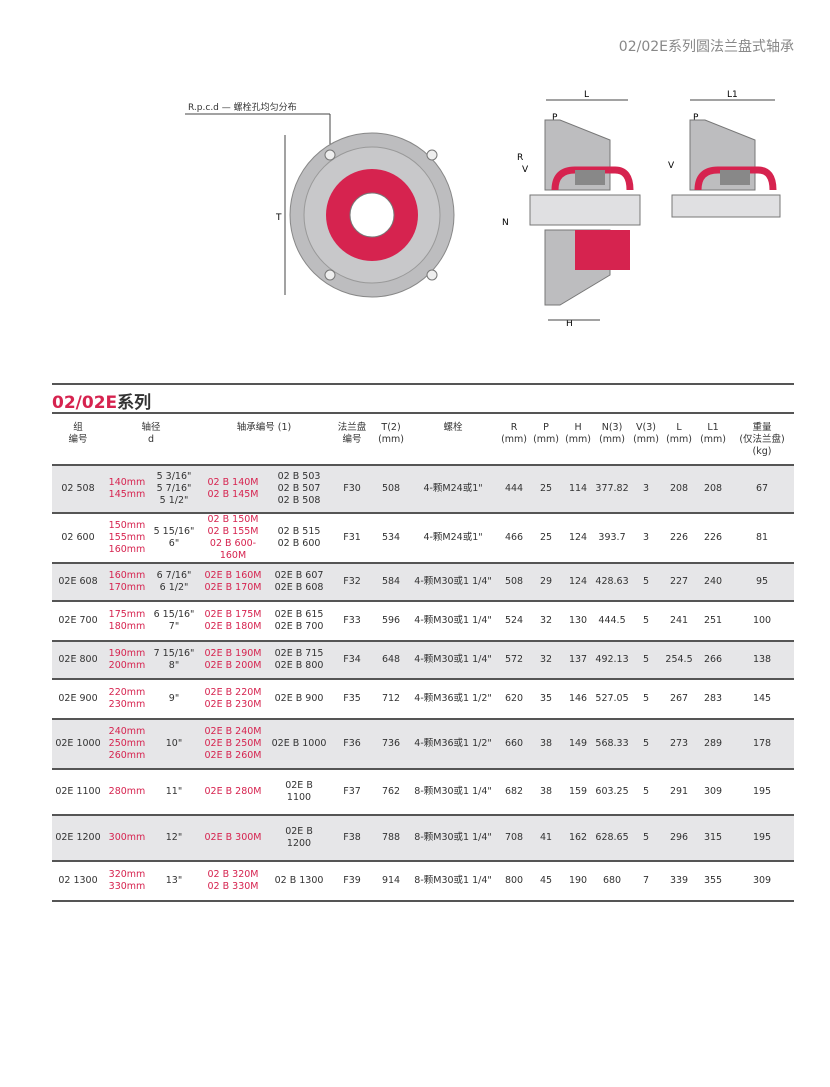  I want to click on cell-group: 02E 700, so click(78, 620).